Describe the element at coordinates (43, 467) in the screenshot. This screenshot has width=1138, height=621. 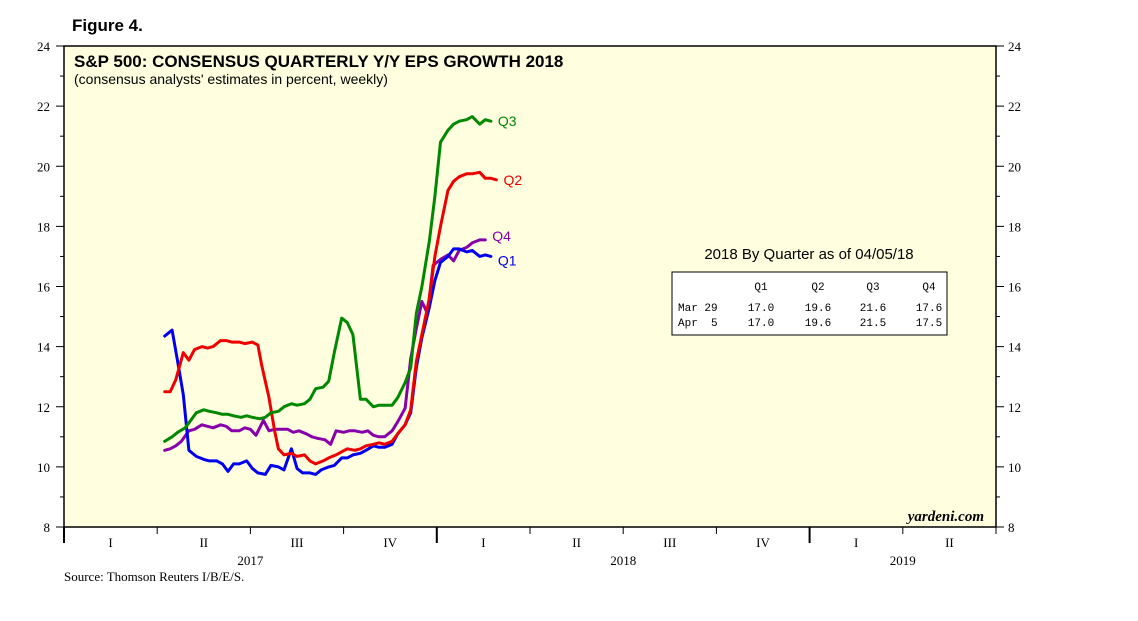
I see `y-tick-label-left: 10` at that location.